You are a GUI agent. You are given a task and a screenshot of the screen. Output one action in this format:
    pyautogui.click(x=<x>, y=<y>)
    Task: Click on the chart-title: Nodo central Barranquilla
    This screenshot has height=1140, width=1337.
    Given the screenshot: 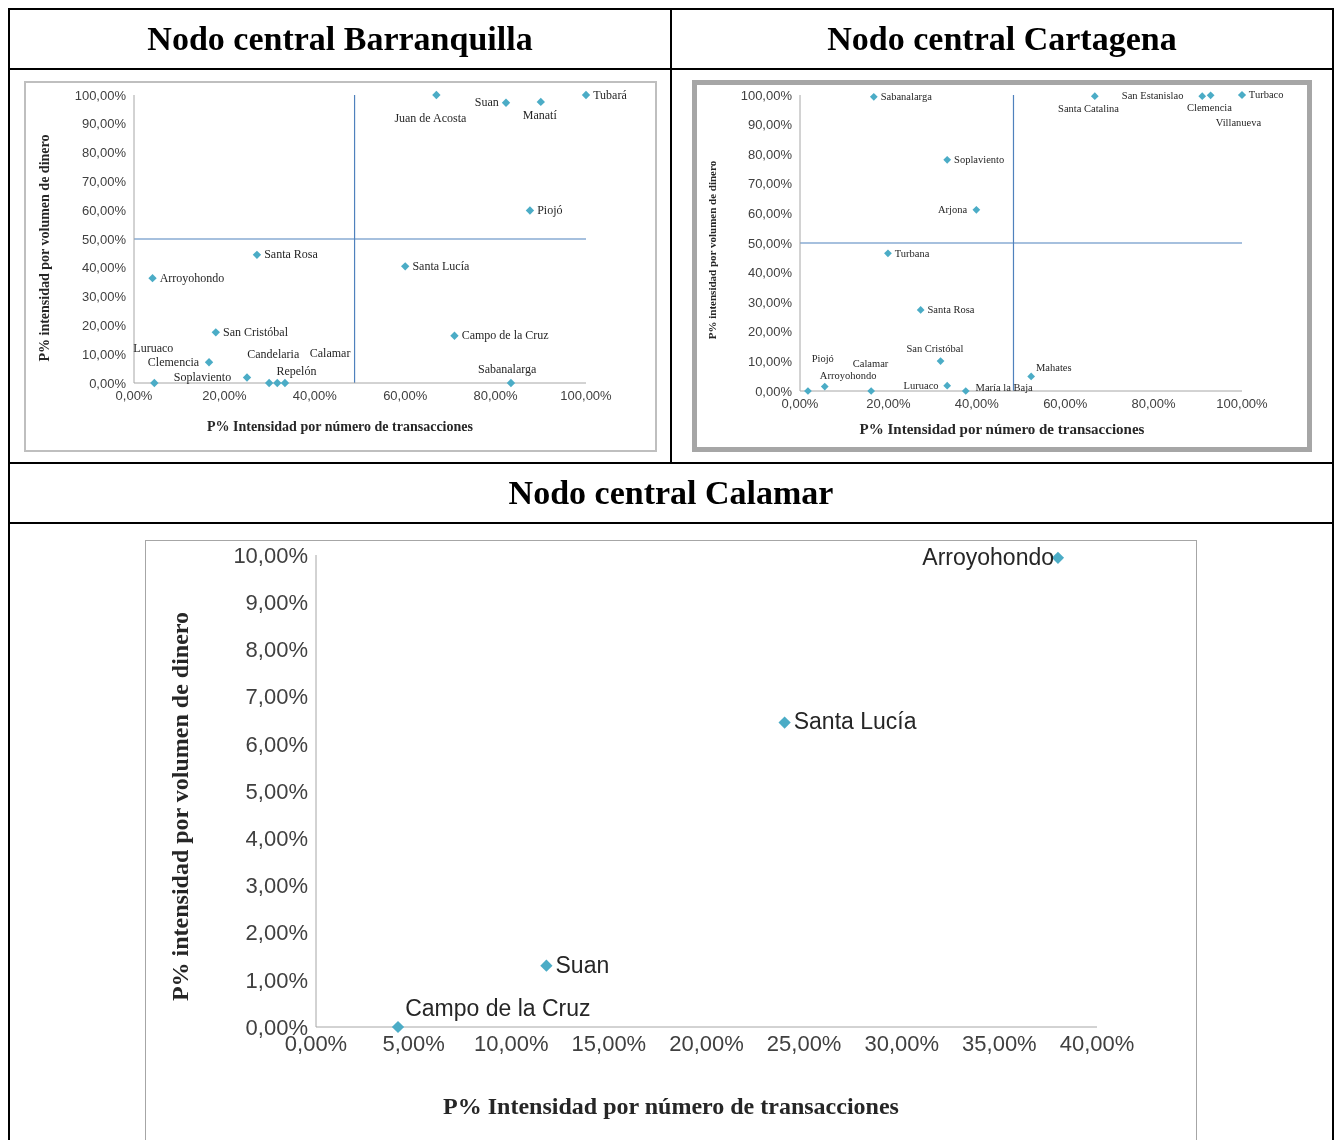 What is the action you would take?
    pyautogui.click(x=340, y=40)
    